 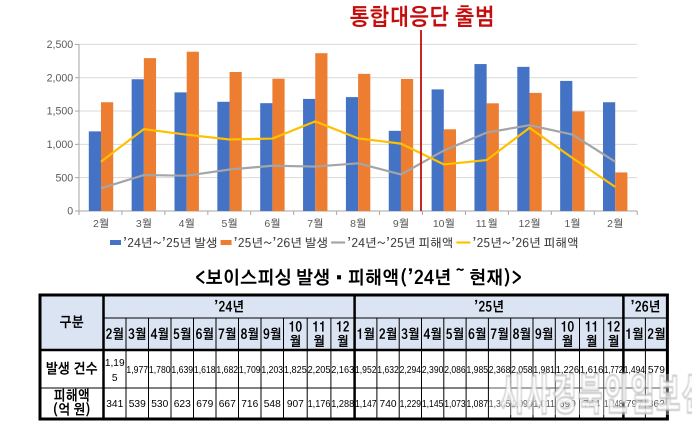 I want to click on svg-text: 1,345, so click(x=500, y=404).